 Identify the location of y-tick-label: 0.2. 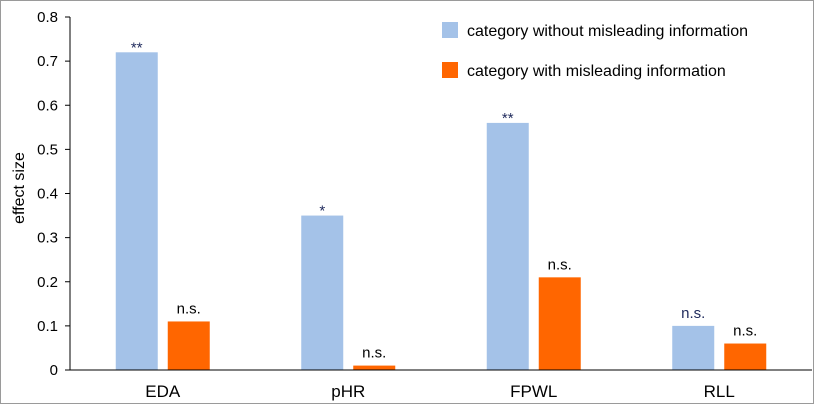
(47, 282).